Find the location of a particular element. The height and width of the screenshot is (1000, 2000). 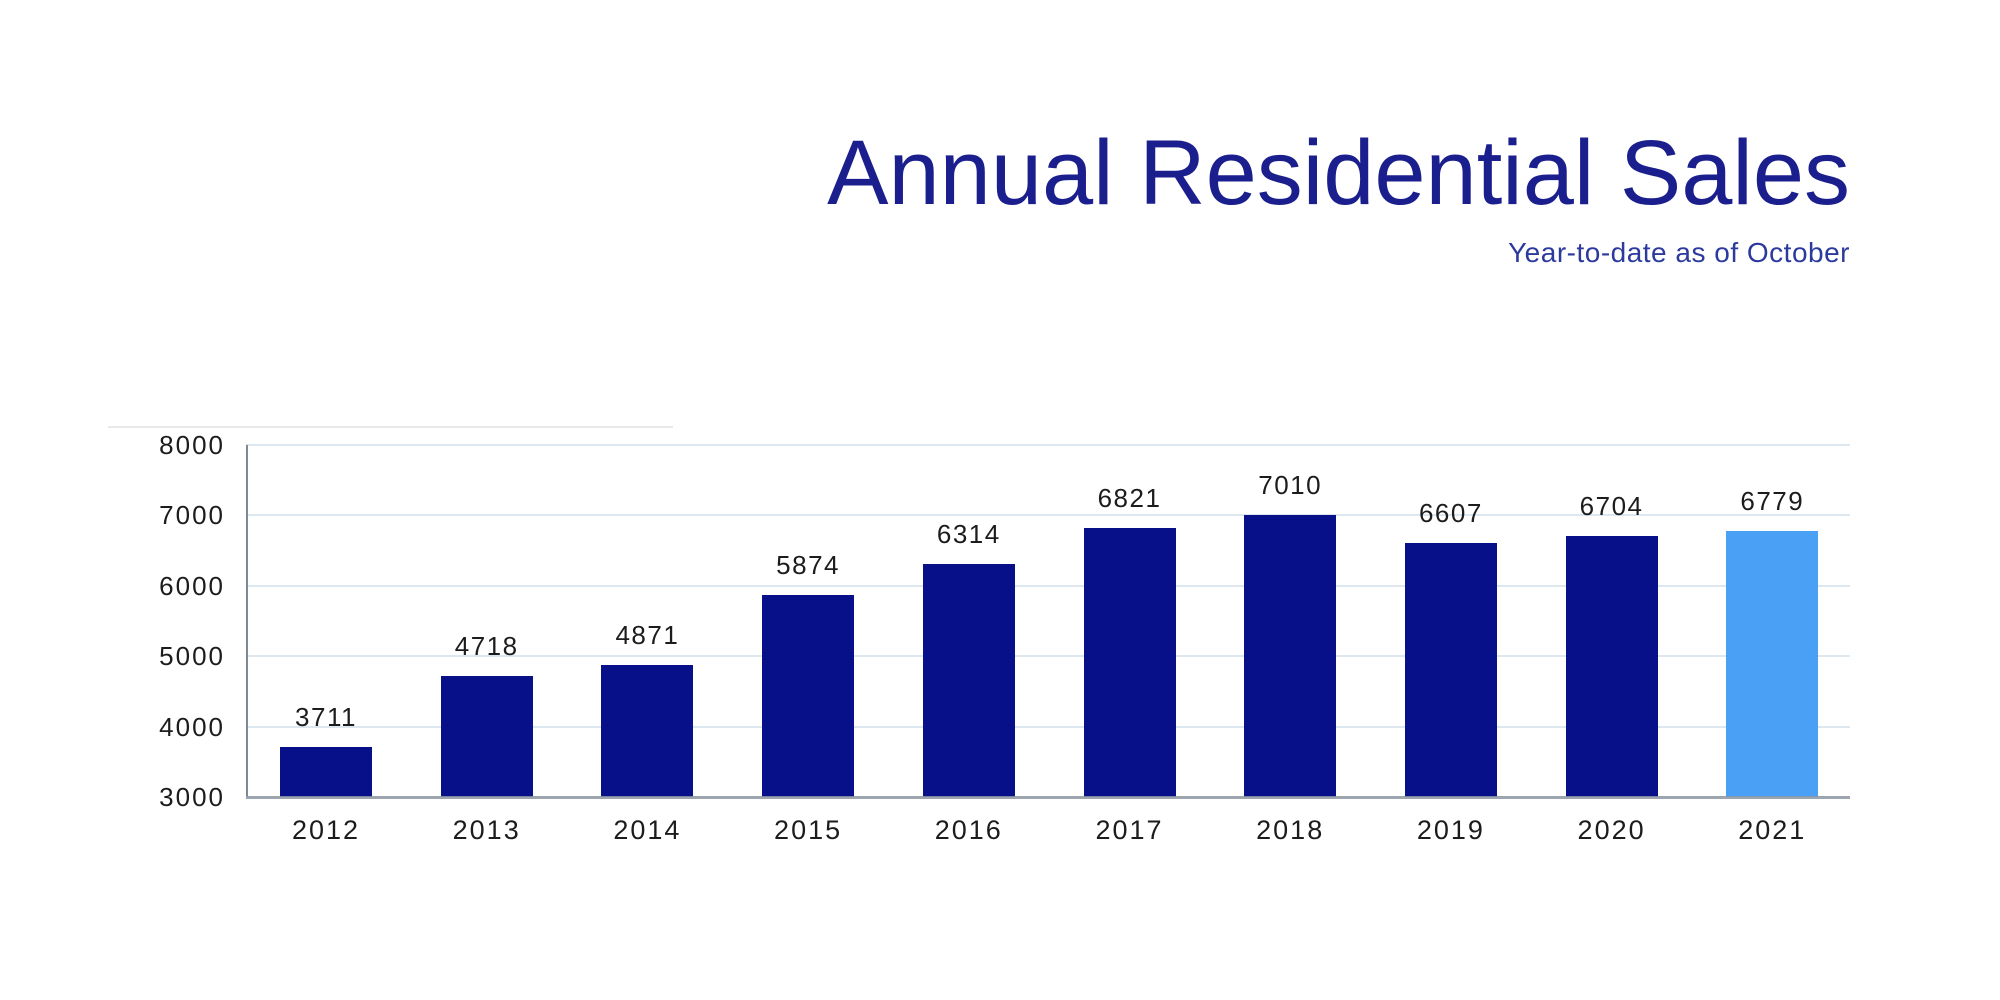

bar-value-label: 6704 is located at coordinates (1611, 506).